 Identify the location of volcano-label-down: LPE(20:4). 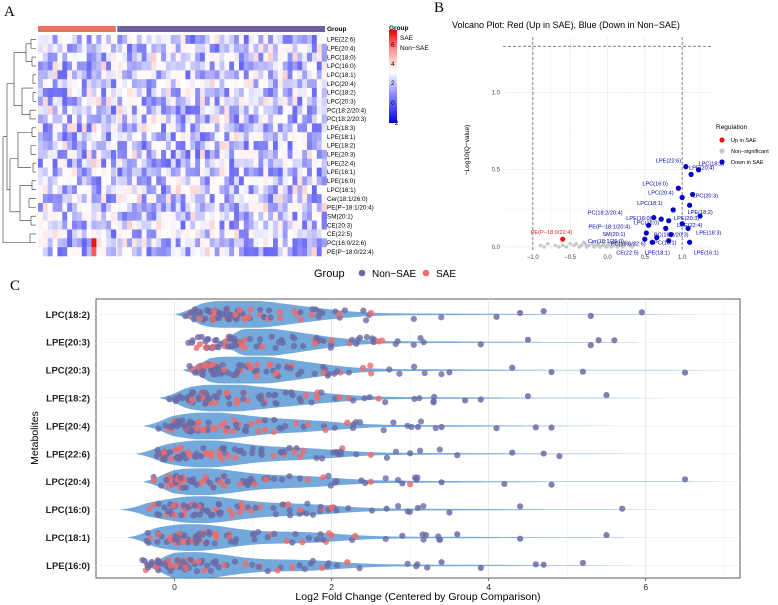
(701, 168).